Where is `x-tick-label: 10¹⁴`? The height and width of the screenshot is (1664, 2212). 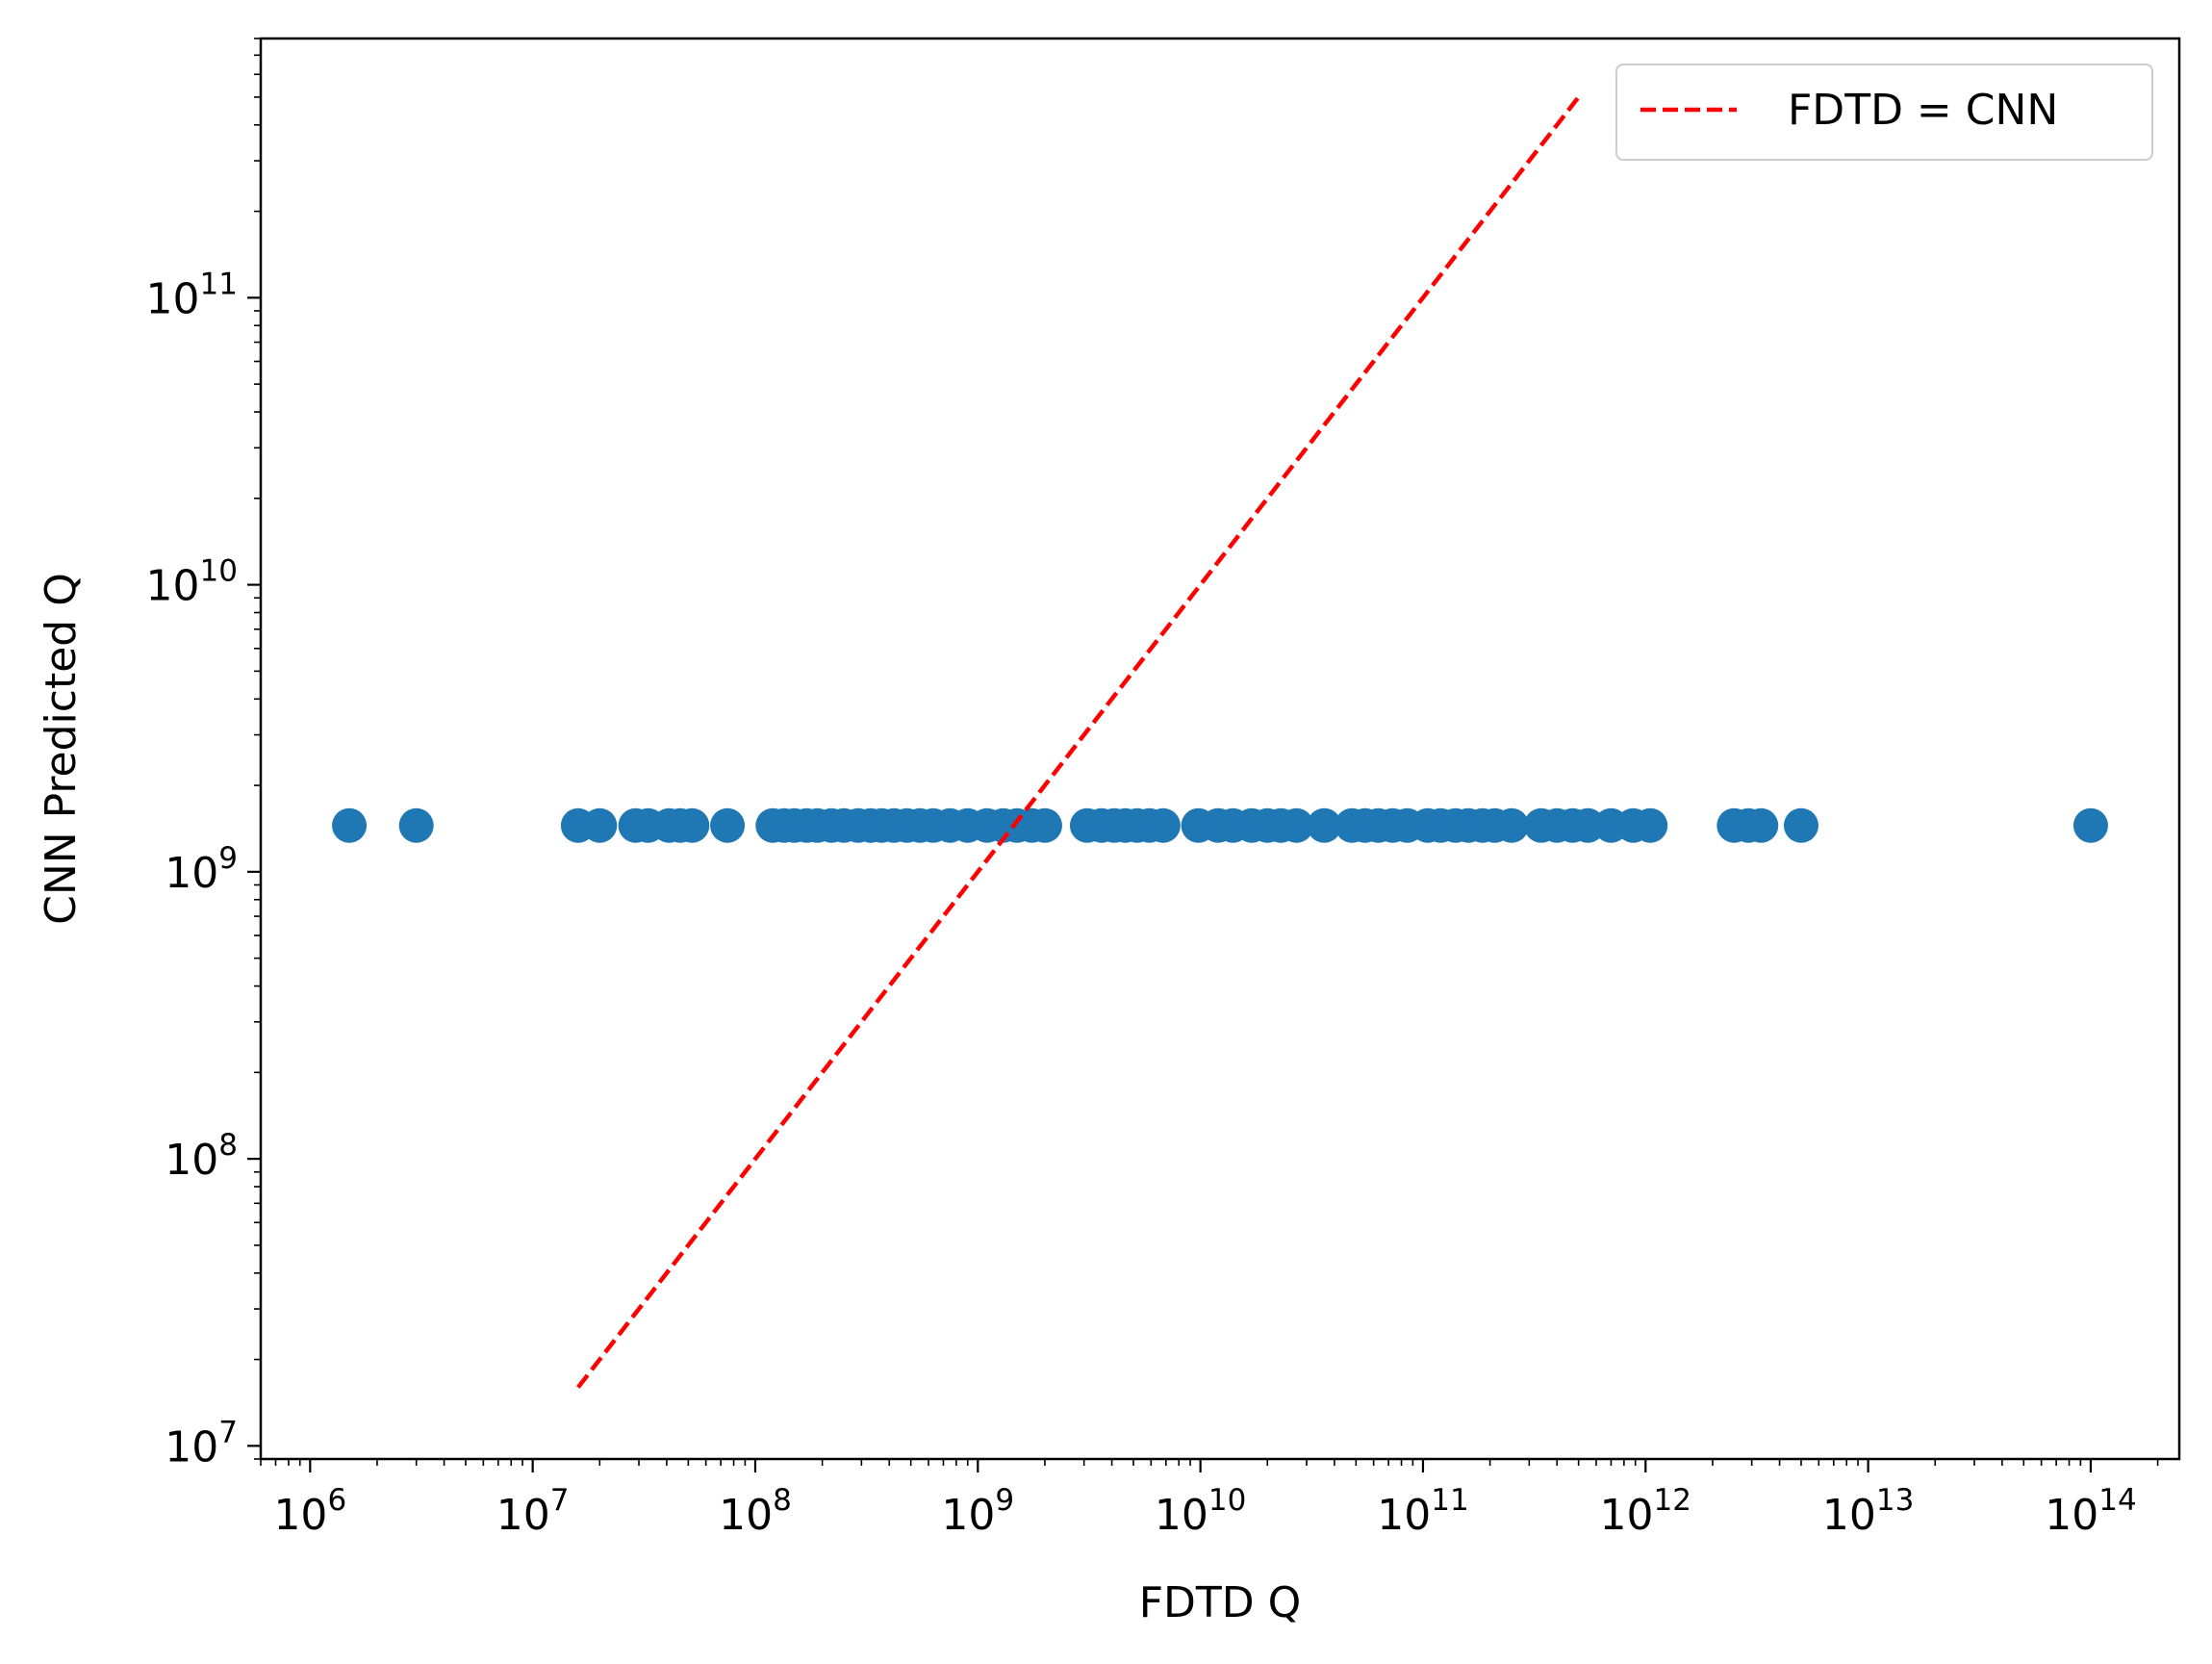
x-tick-label: 10¹⁴ is located at coordinates (2090, 1511).